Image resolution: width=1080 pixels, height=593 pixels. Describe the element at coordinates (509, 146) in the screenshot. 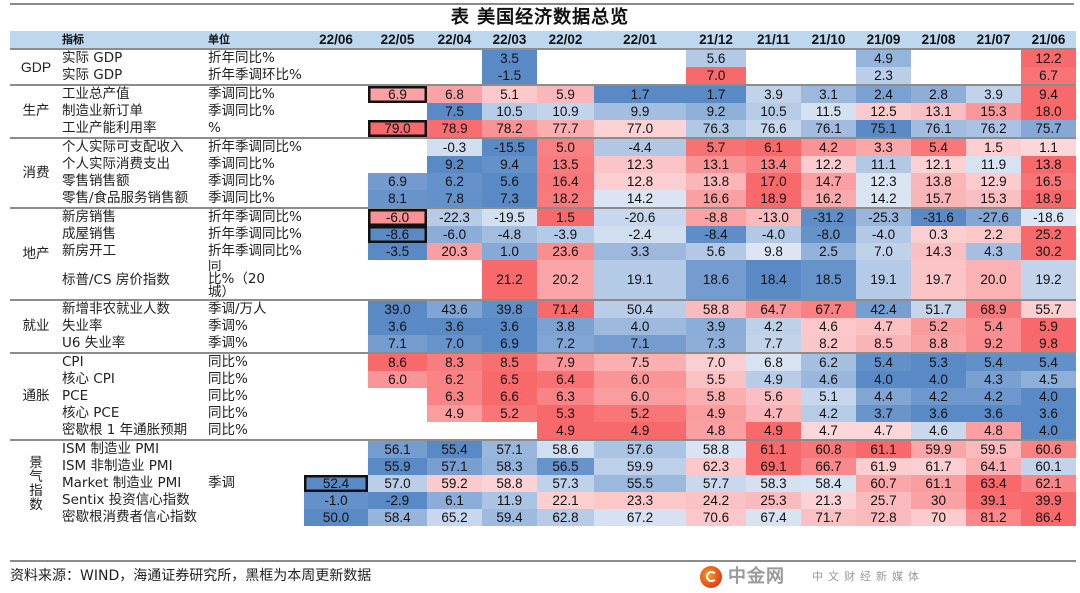

I see `data-cell: -15.5` at that location.